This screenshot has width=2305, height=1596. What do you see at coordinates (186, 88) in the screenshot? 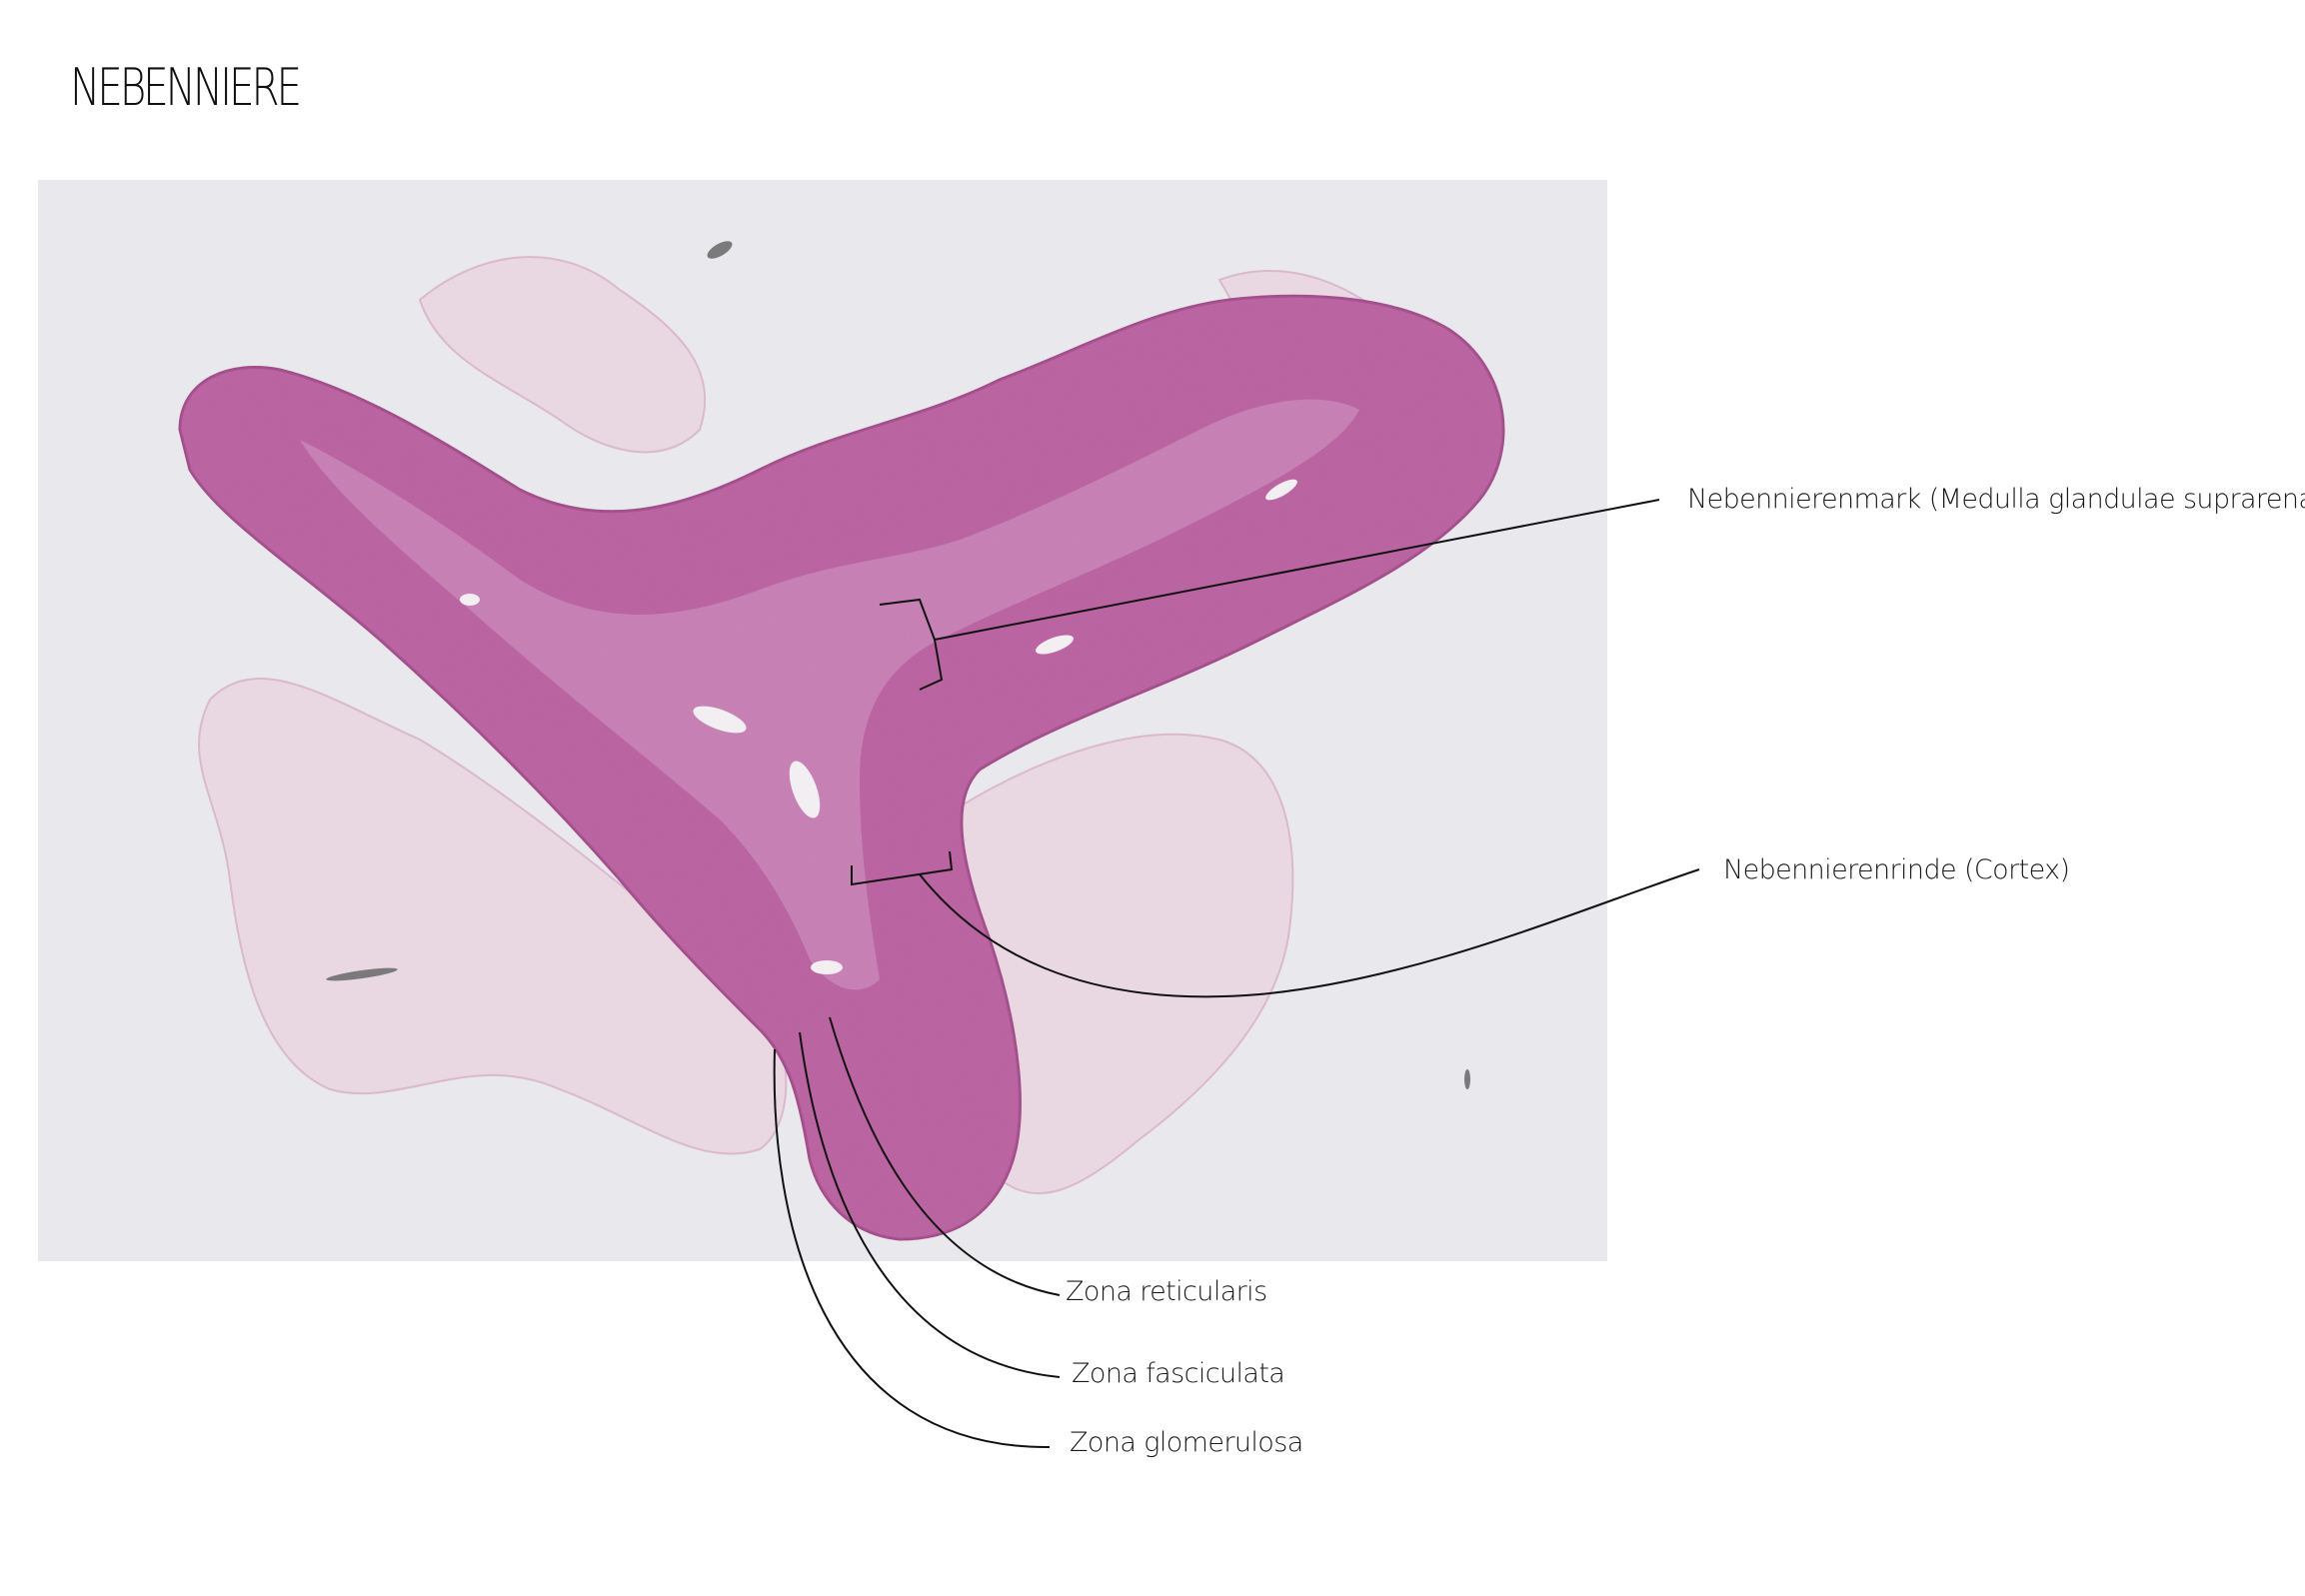
I see `page-title: NEBENNIERE` at bounding box center [186, 88].